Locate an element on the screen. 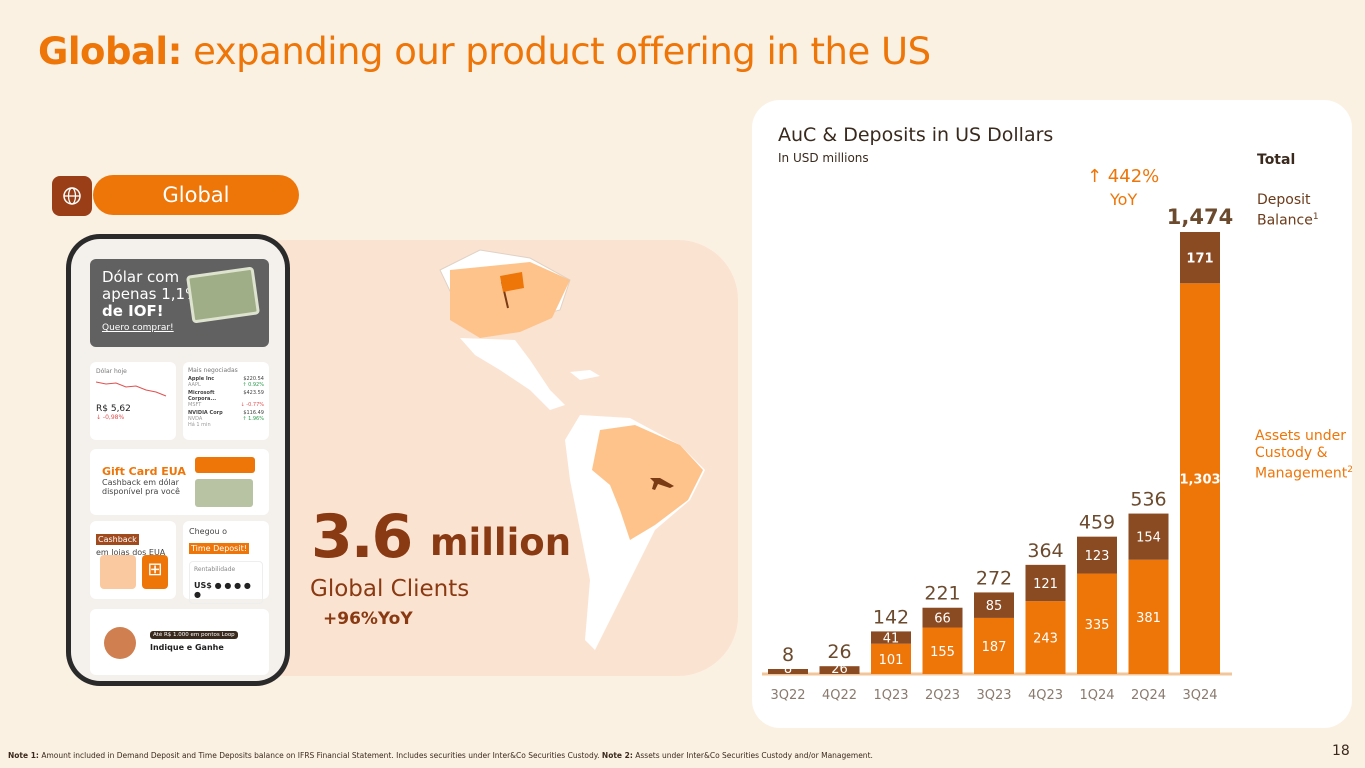 Image resolution: width=1365 pixels, height=768 pixels. cashback-tag: Cashback is located at coordinates (117, 539).